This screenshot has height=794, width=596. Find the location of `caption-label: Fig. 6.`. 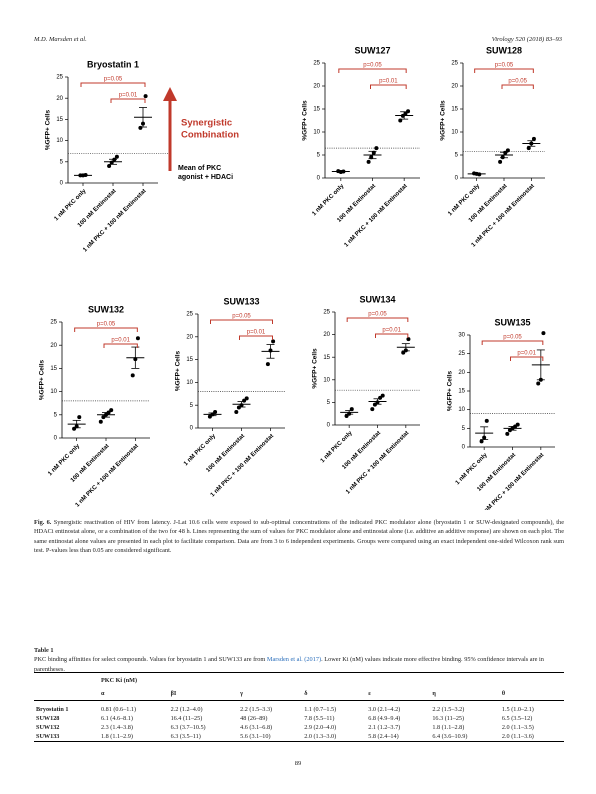

caption-label: Fig. 6. is located at coordinates (43, 522).